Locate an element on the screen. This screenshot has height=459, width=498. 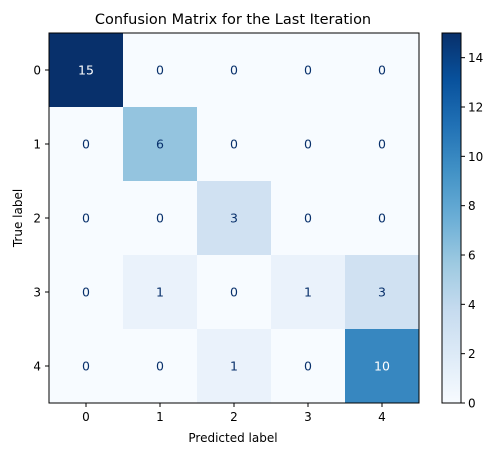
cell-value-r4-c2: 1 is located at coordinates (234, 366).